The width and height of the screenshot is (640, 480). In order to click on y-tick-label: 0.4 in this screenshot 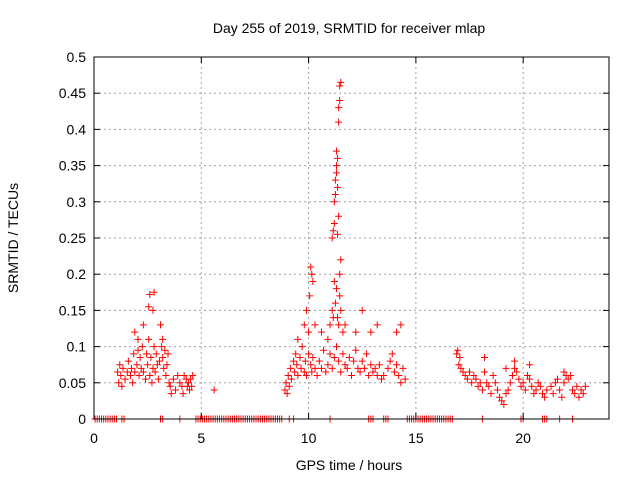, I will do `click(77, 129)`.